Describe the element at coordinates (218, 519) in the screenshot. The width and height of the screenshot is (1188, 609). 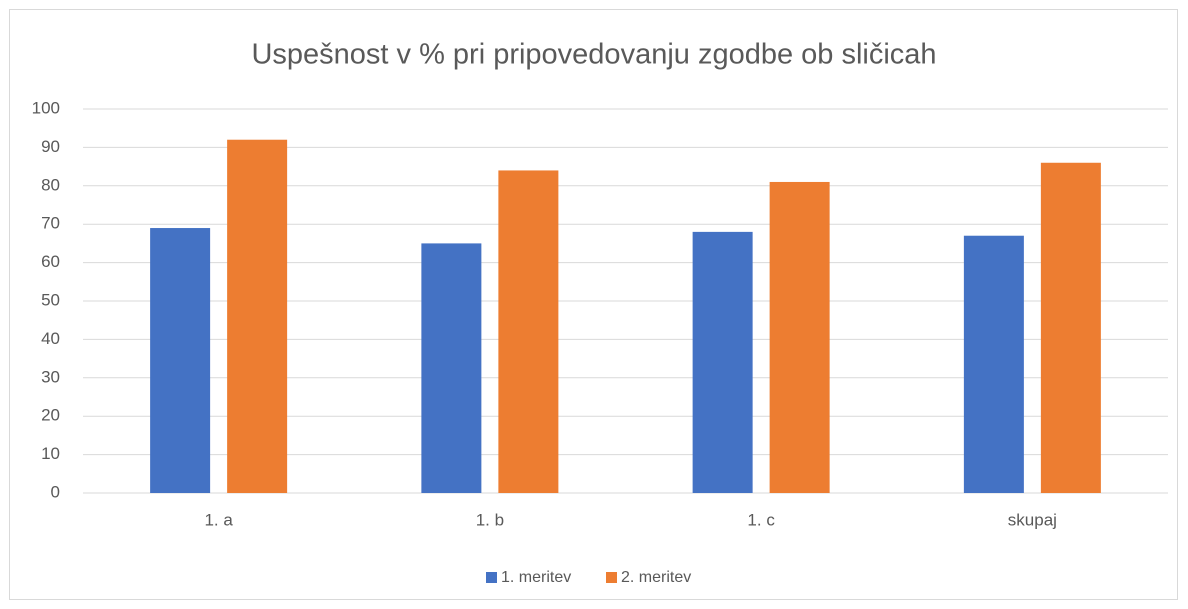
I see `x-tick-label: 1. a` at that location.